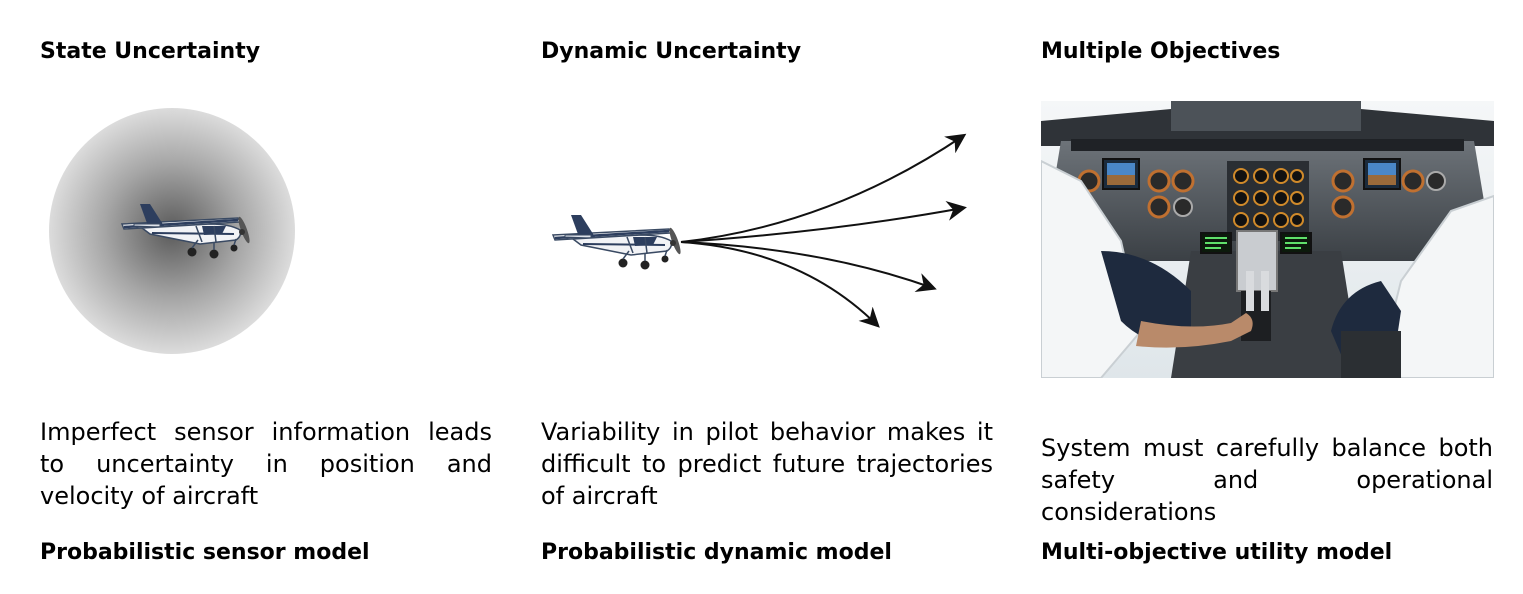 This screenshot has height=594, width=1523. I want to click on airplane-with-diverging-trajectory-arrows-icon, so click(759, 230).